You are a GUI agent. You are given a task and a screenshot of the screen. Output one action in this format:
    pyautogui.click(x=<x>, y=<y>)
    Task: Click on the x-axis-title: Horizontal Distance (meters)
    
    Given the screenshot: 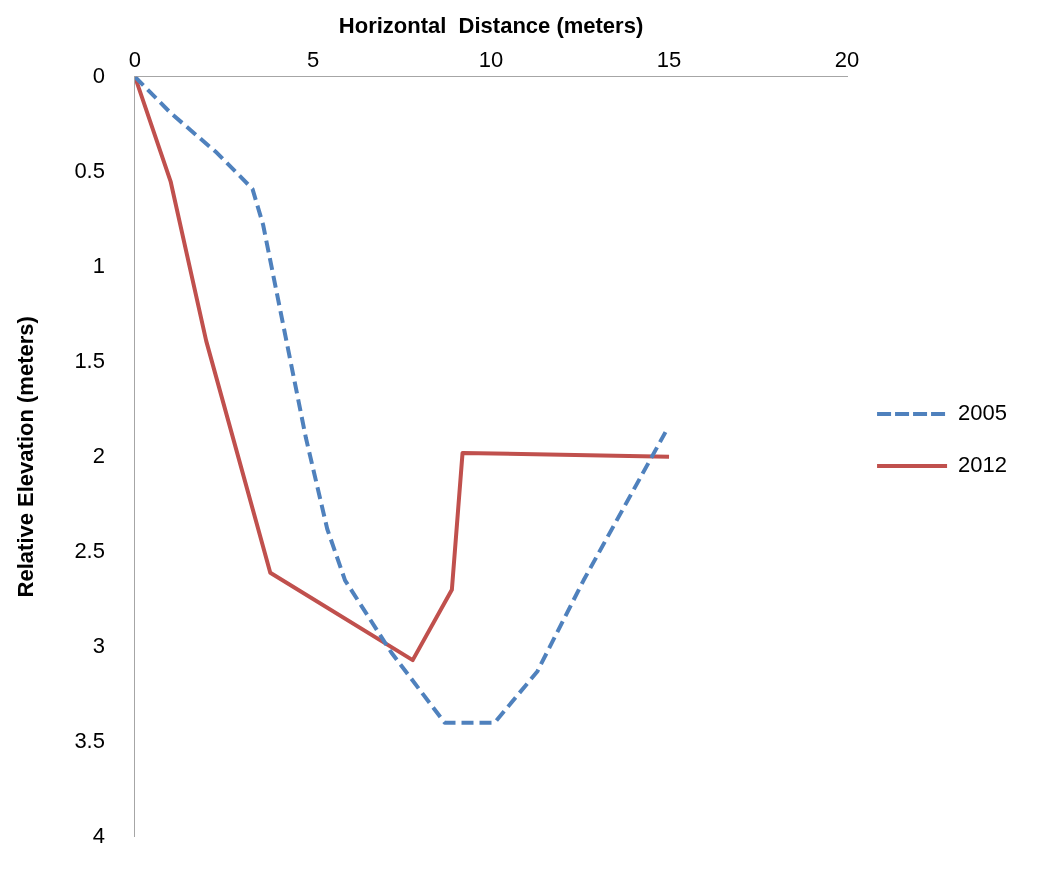 What is the action you would take?
    pyautogui.click(x=491, y=26)
    